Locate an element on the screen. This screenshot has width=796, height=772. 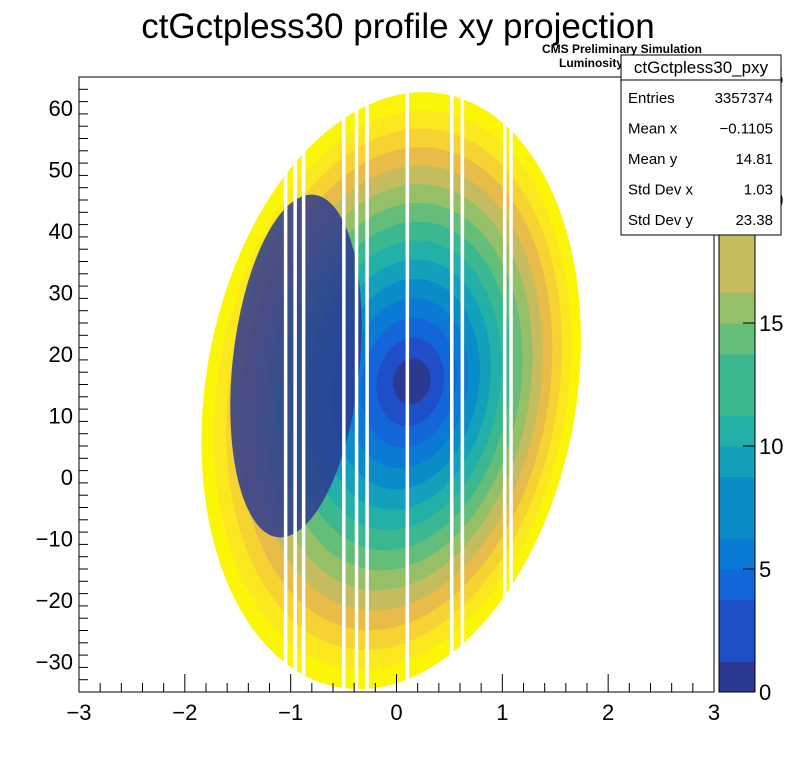
stats-label: Std Dev y is located at coordinates (661, 220).